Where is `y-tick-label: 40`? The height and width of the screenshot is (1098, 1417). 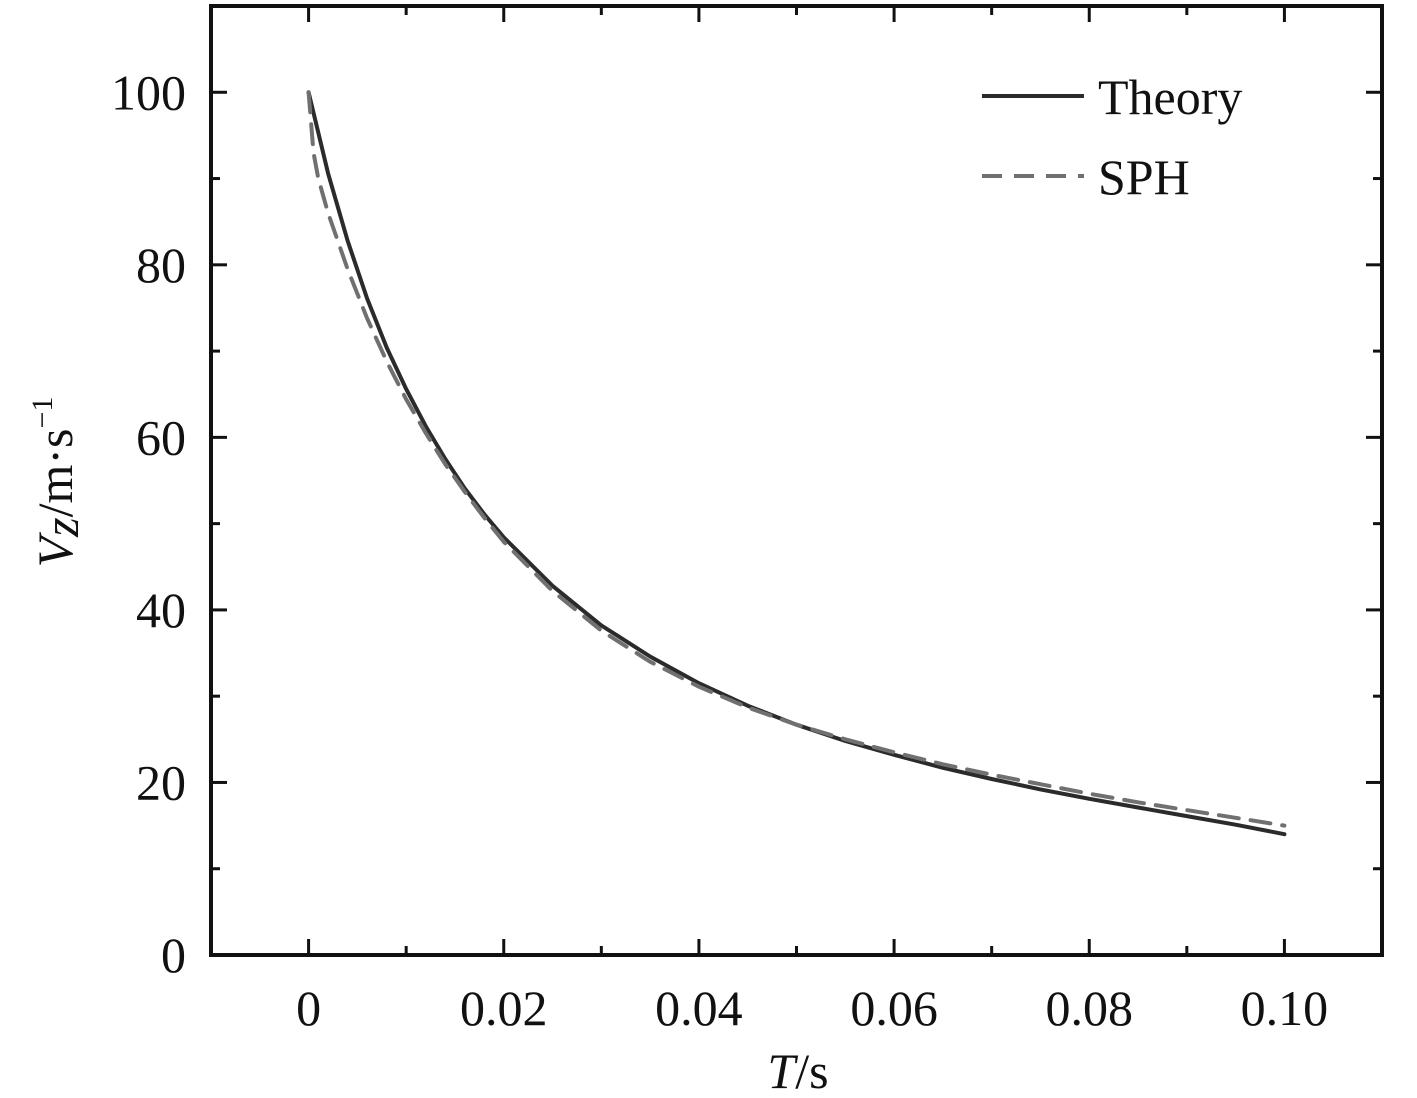 y-tick-label: 40 is located at coordinates (161, 610).